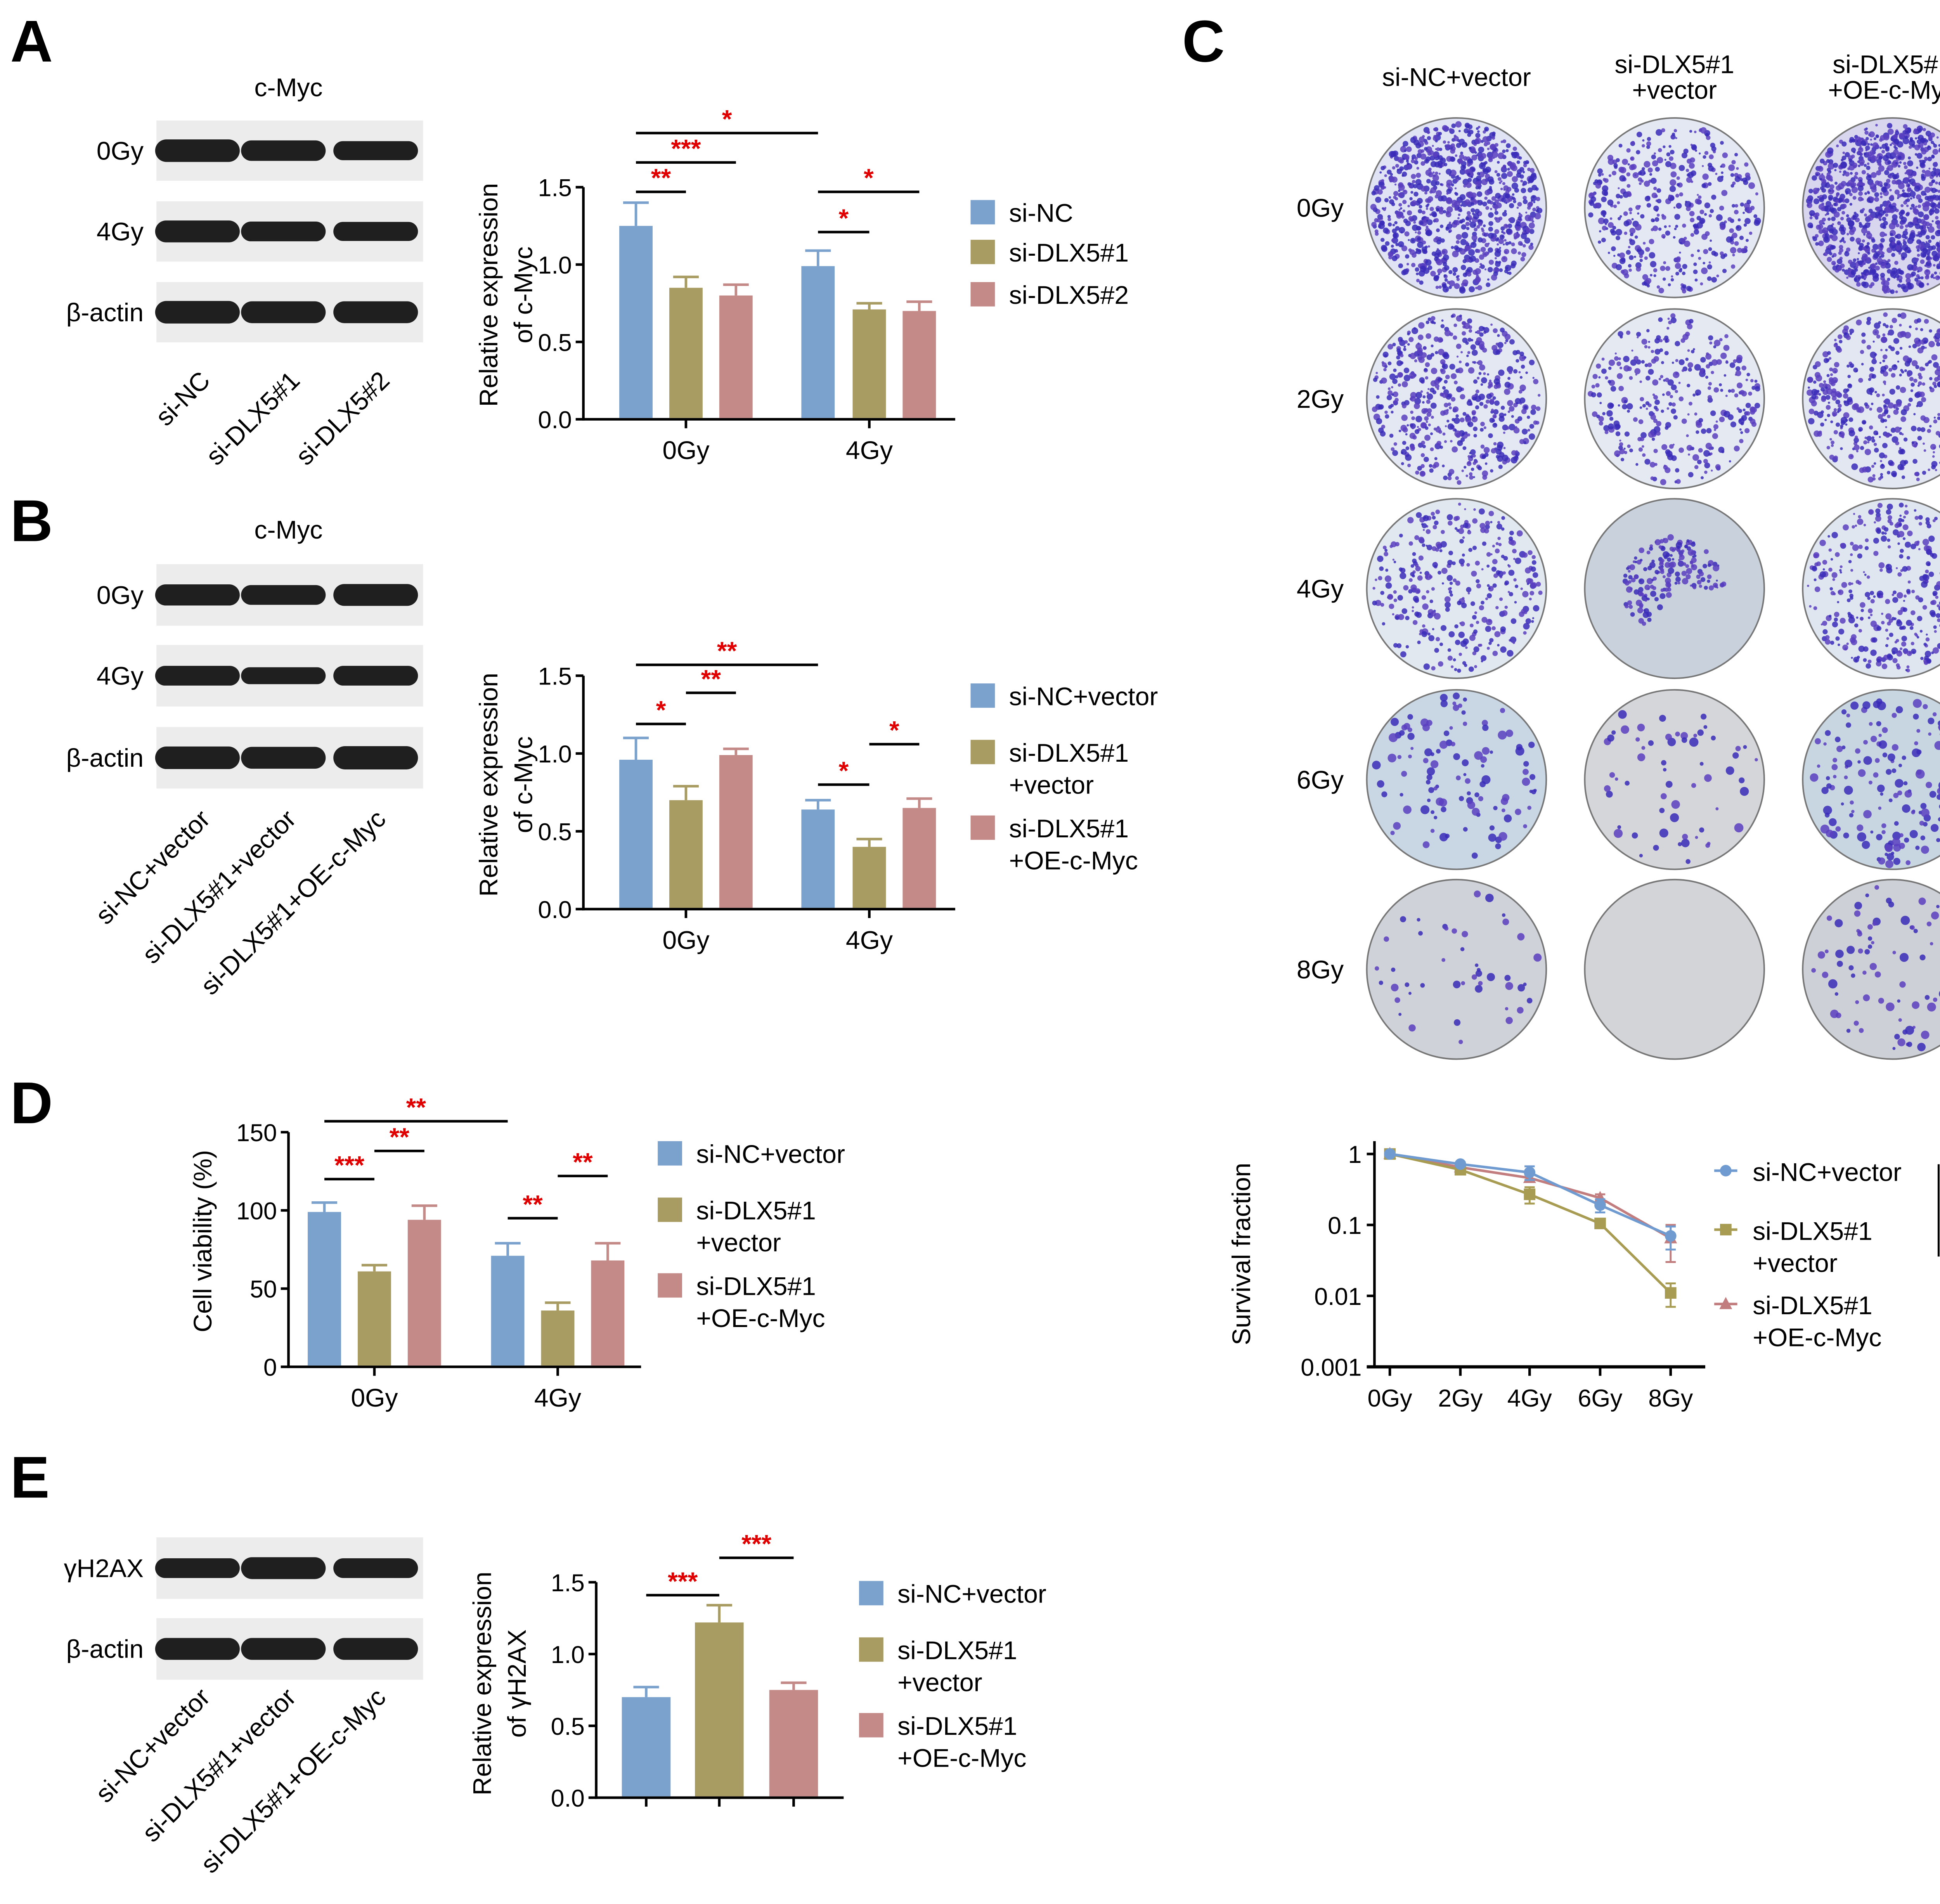  Describe the element at coordinates (555, 910) in the screenshot. I see `y-tick-label: 0.0` at that location.